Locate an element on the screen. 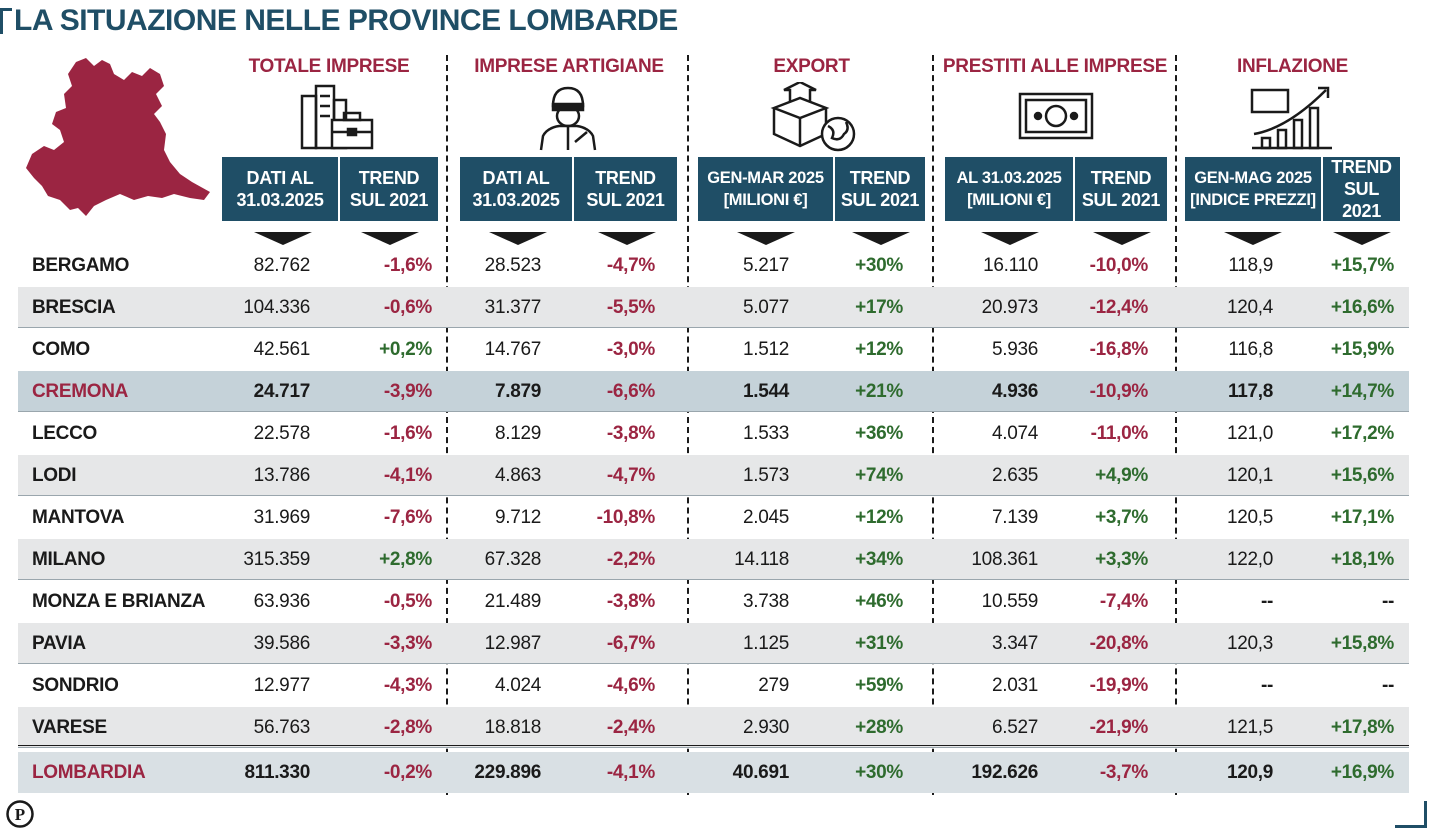 The height and width of the screenshot is (835, 1433). value-cell: 7.879 is located at coordinates (517, 391).